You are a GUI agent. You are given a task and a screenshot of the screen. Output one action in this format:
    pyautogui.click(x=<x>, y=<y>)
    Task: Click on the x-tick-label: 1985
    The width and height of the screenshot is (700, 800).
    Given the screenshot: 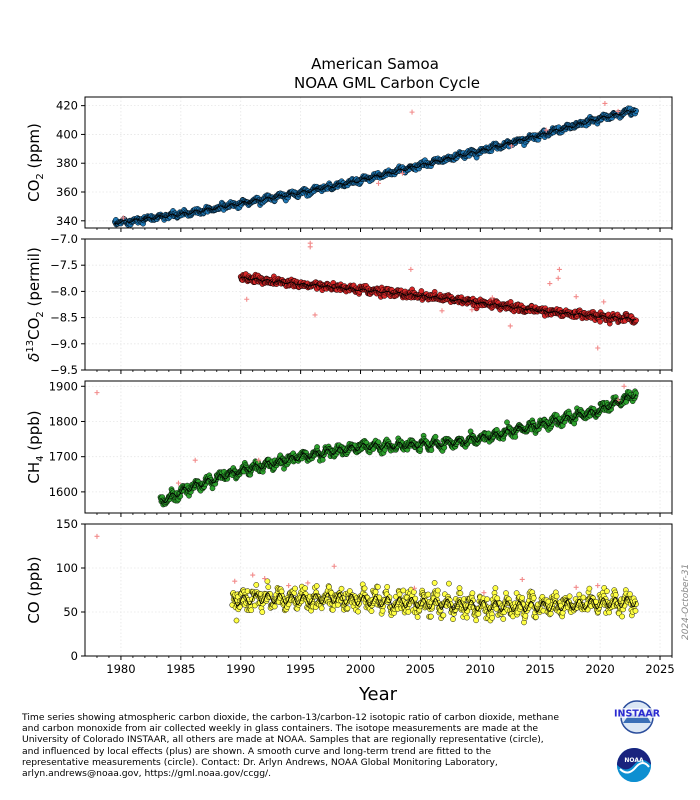 What is the action you would take?
    pyautogui.click(x=180, y=669)
    